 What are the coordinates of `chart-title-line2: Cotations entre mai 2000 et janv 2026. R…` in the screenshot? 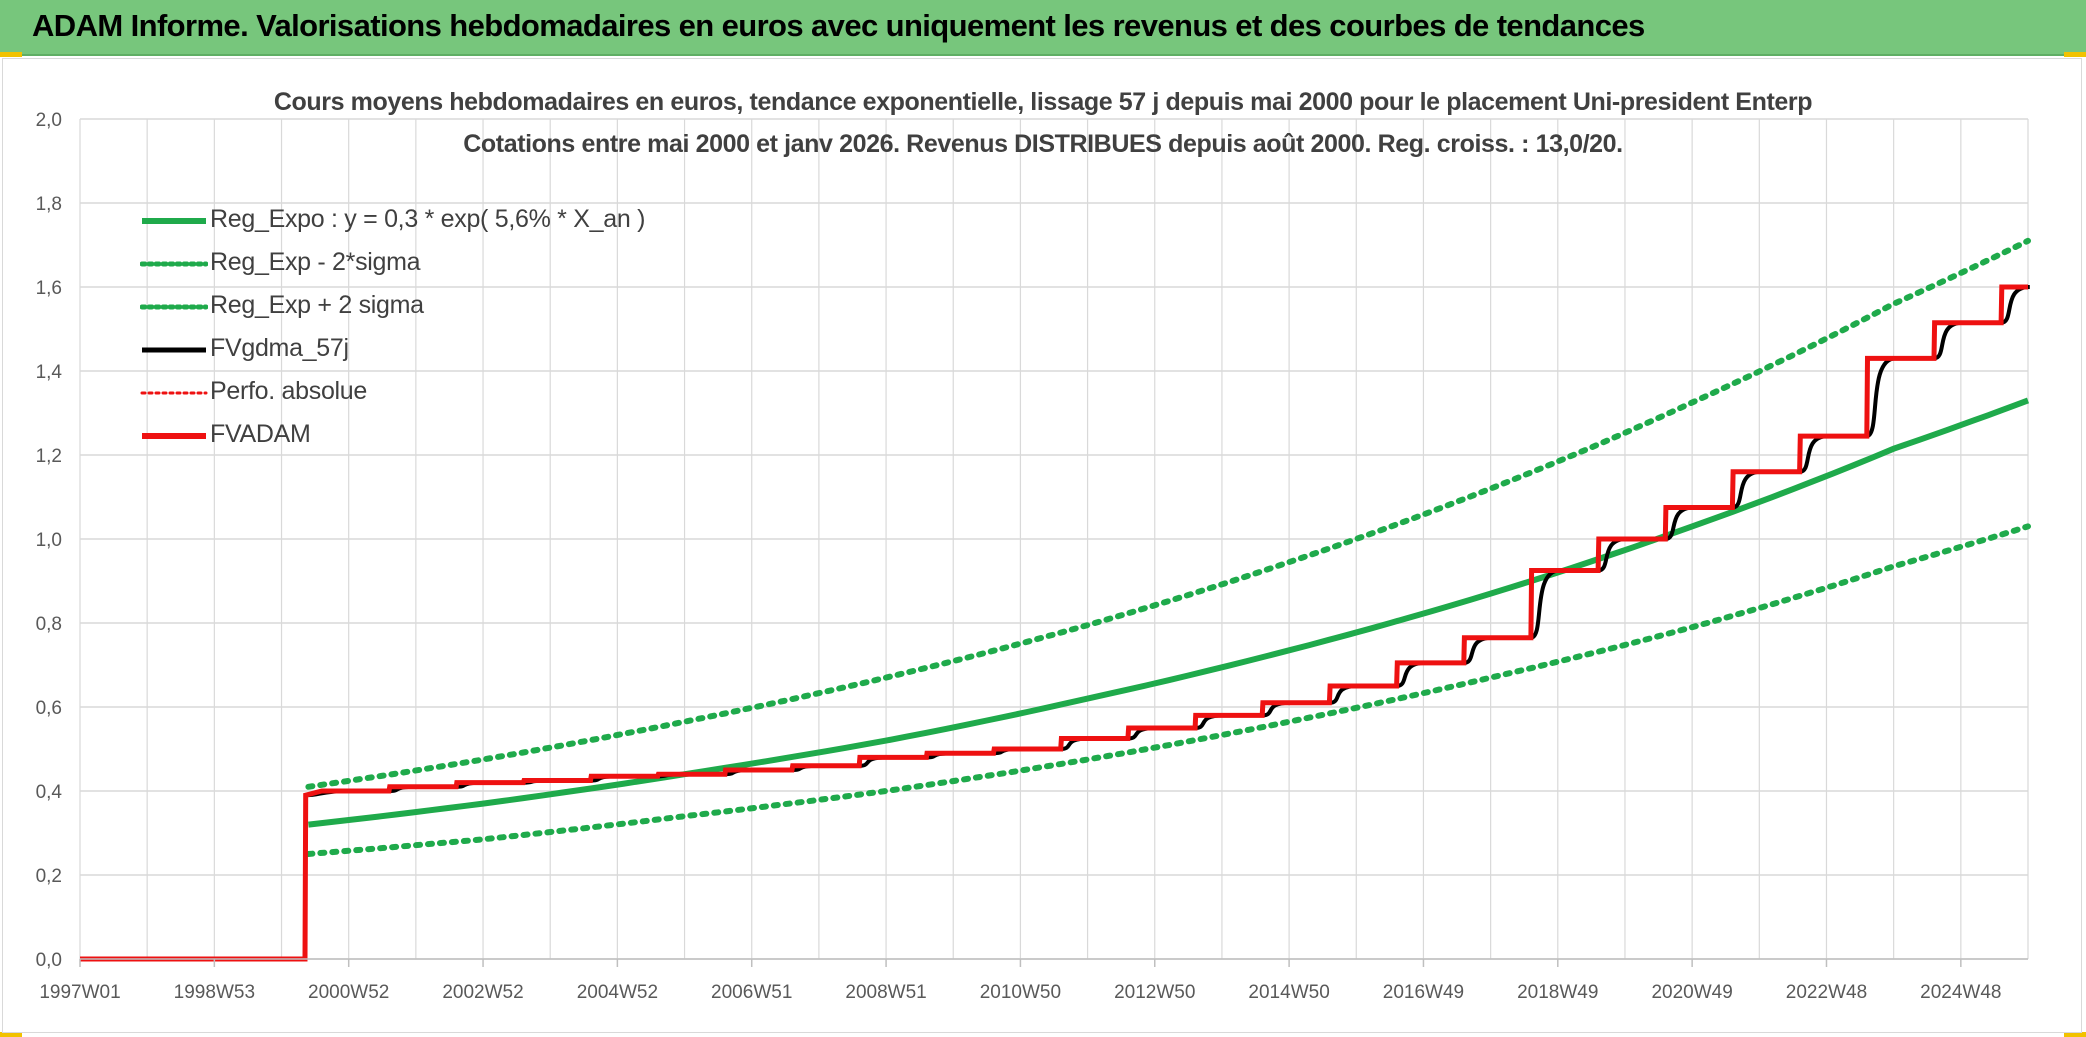 It's located at (1043, 144).